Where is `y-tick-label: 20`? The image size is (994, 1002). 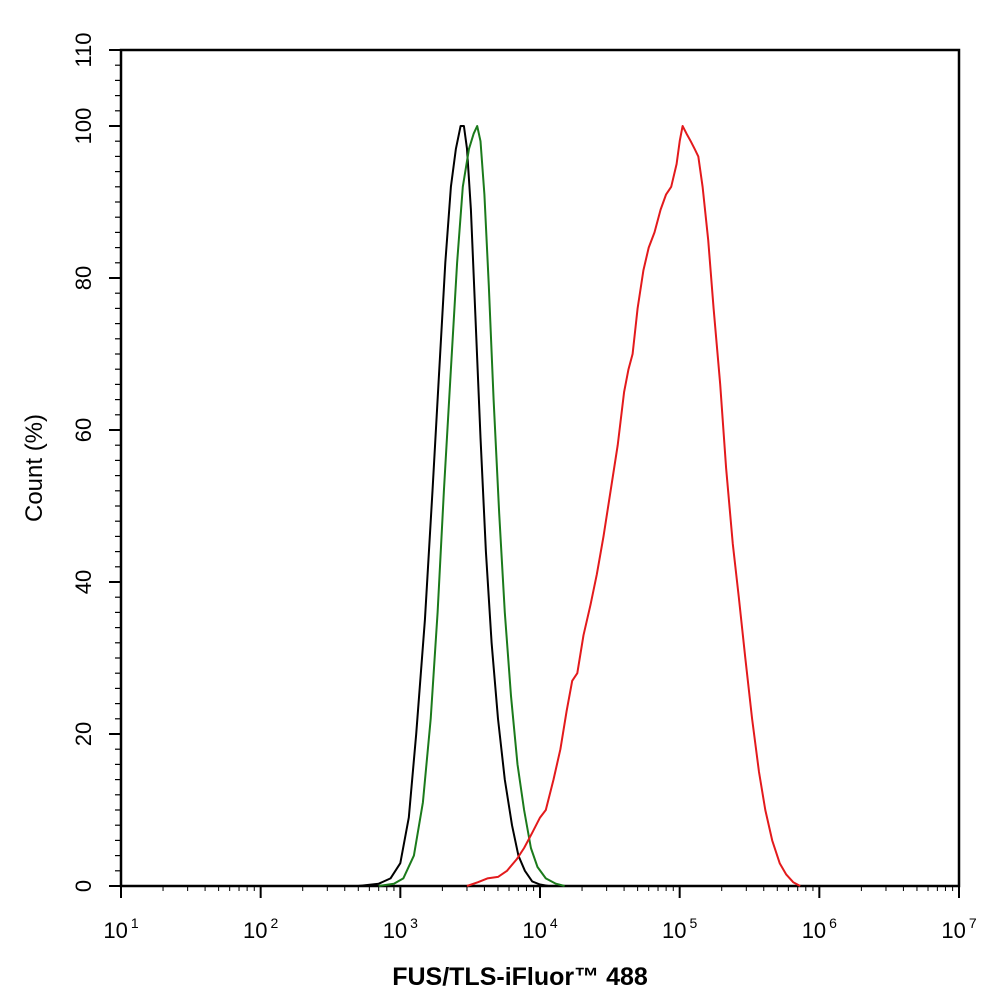 y-tick-label: 20 is located at coordinates (83, 734).